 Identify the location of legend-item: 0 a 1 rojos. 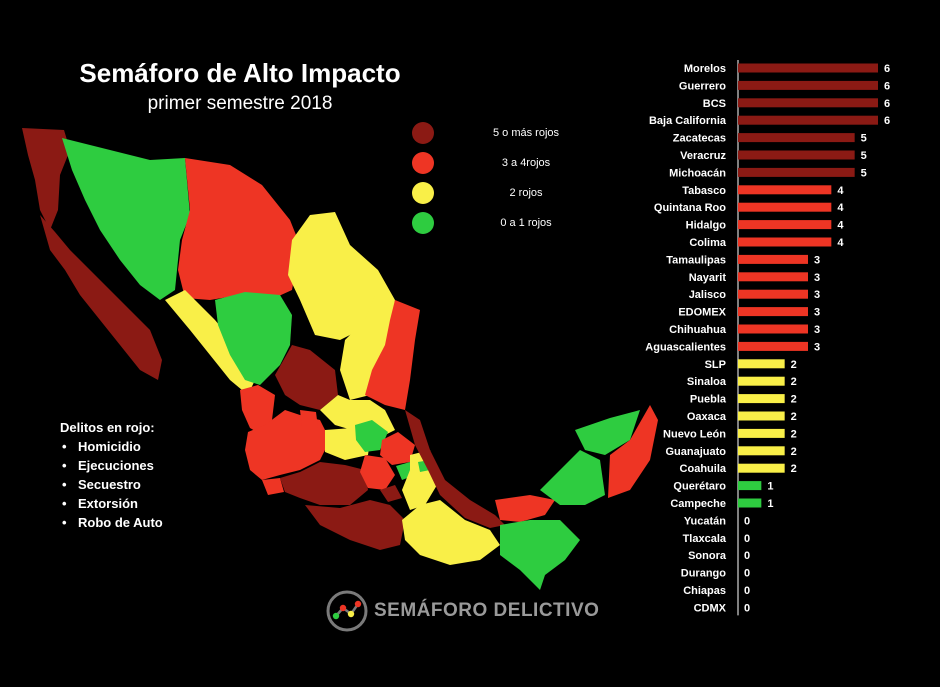
(508, 223).